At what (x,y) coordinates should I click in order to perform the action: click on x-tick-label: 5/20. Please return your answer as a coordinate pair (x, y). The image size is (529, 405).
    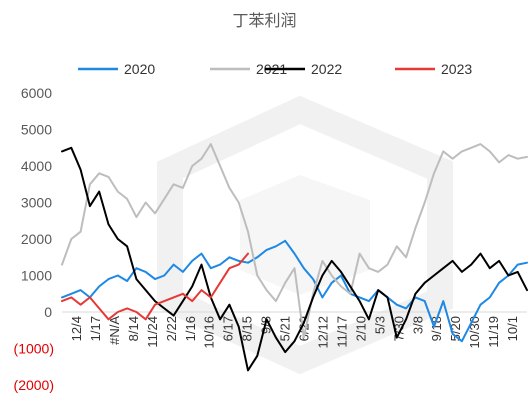
    Looking at the image, I should click on (455, 328).